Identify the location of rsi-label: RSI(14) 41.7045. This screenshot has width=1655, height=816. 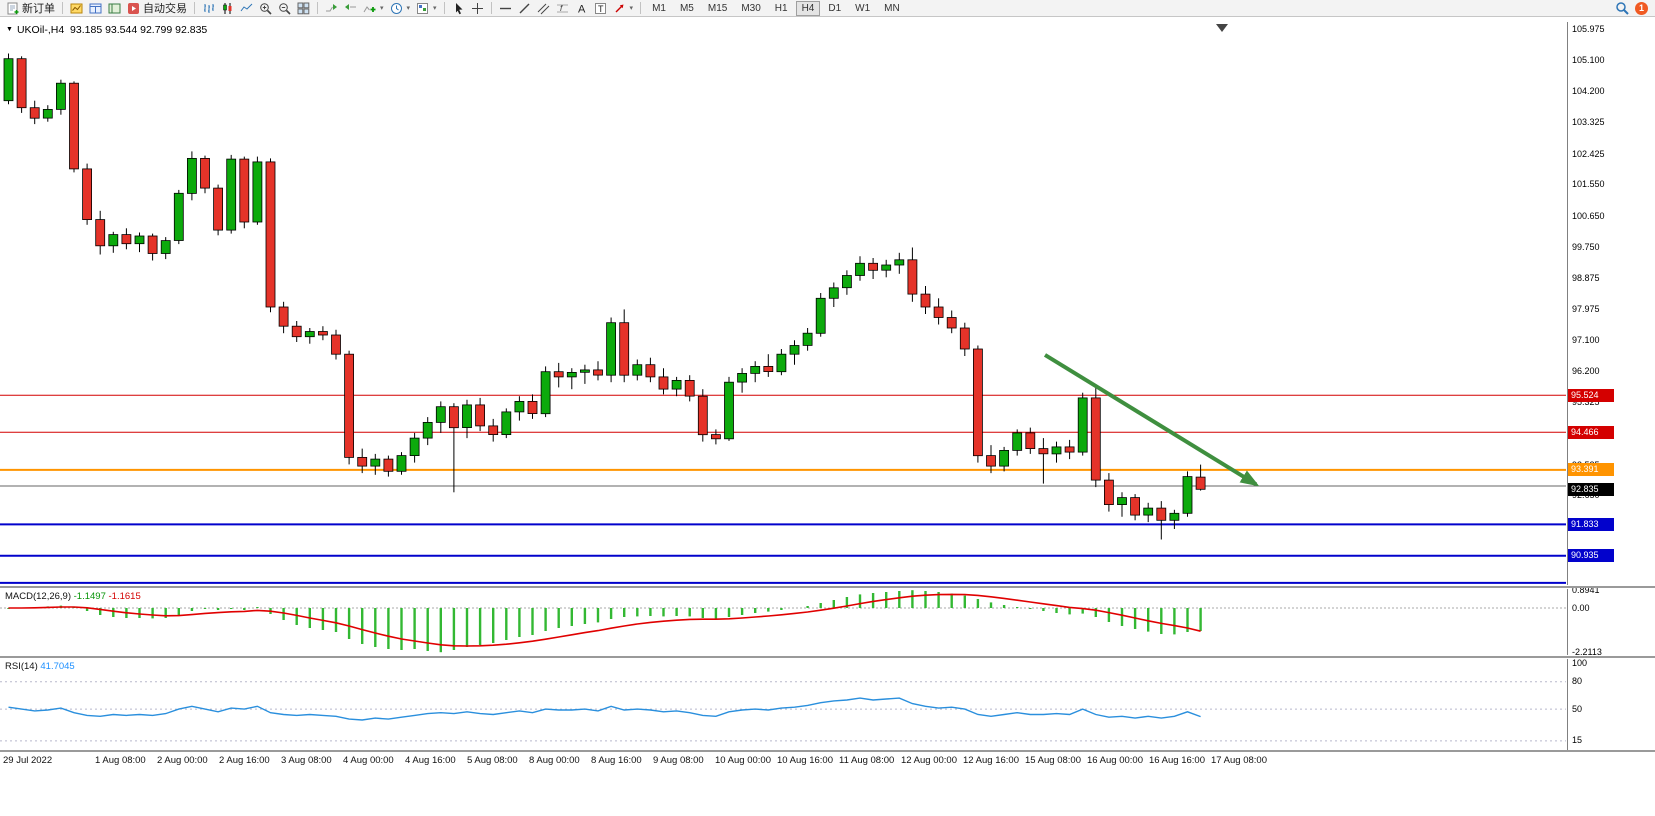
(40, 666).